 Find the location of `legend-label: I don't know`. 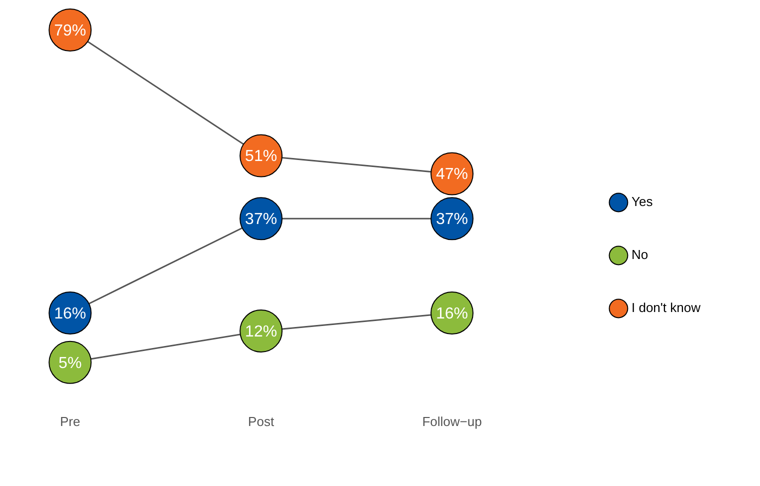

legend-label: I don't know is located at coordinates (667, 308).